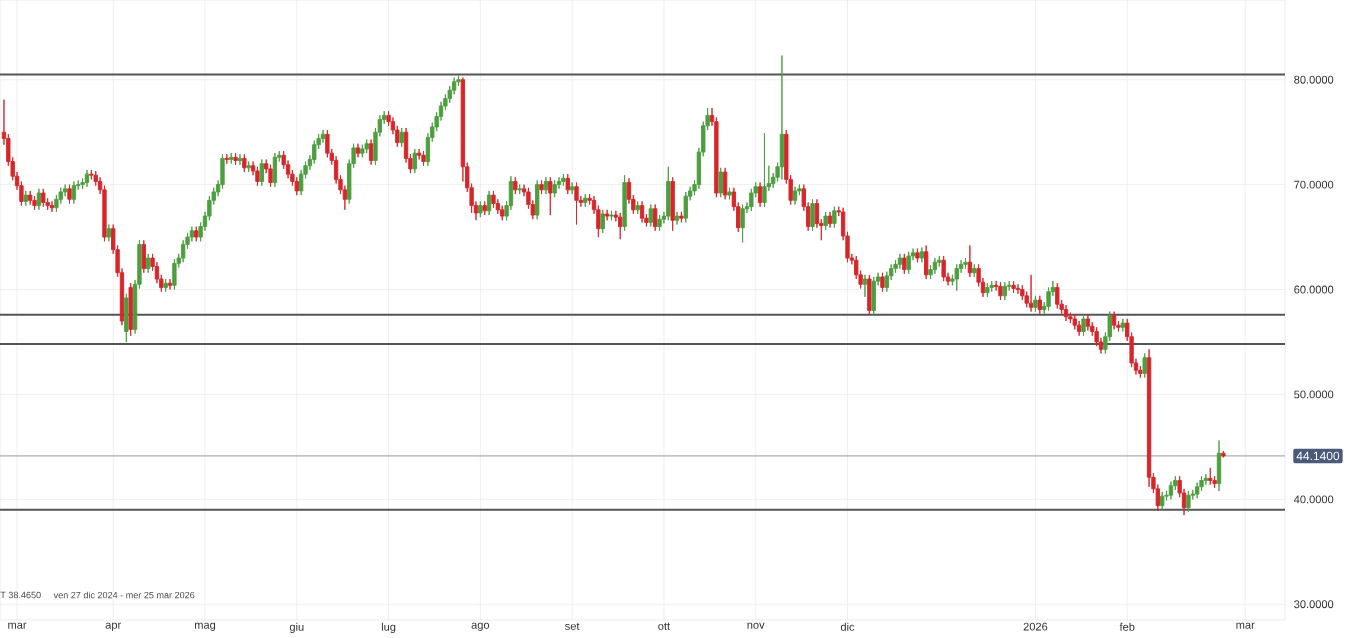  Describe the element at coordinates (296, 628) in the screenshot. I see `x-tick-label: giu` at that location.